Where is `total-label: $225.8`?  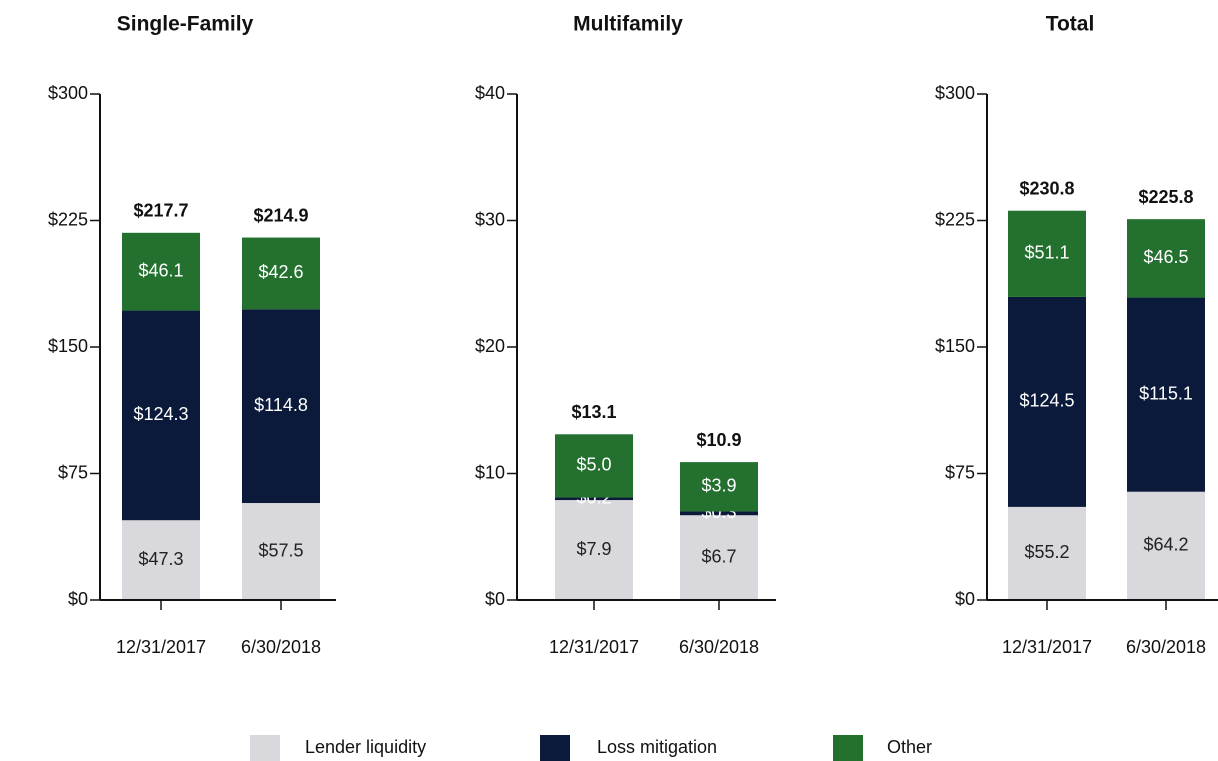
total-label: $225.8 is located at coordinates (1165, 197).